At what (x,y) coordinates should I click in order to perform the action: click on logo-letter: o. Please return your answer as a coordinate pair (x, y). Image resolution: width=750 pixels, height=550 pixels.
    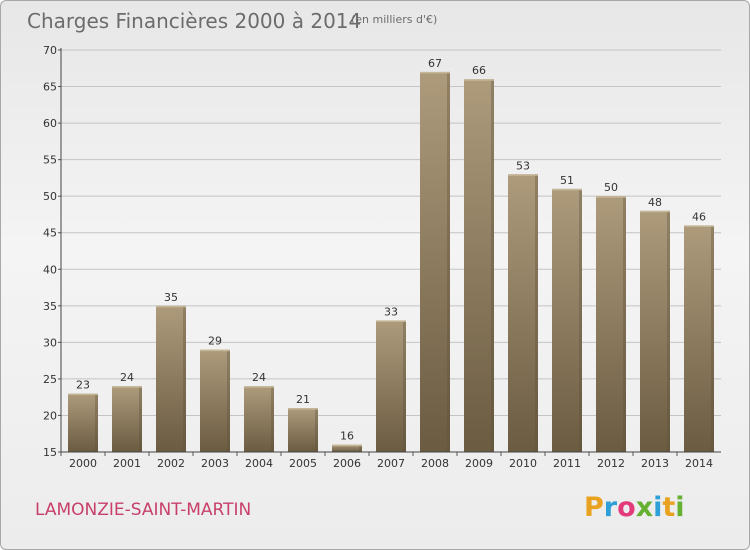
    Looking at the image, I should click on (626, 507).